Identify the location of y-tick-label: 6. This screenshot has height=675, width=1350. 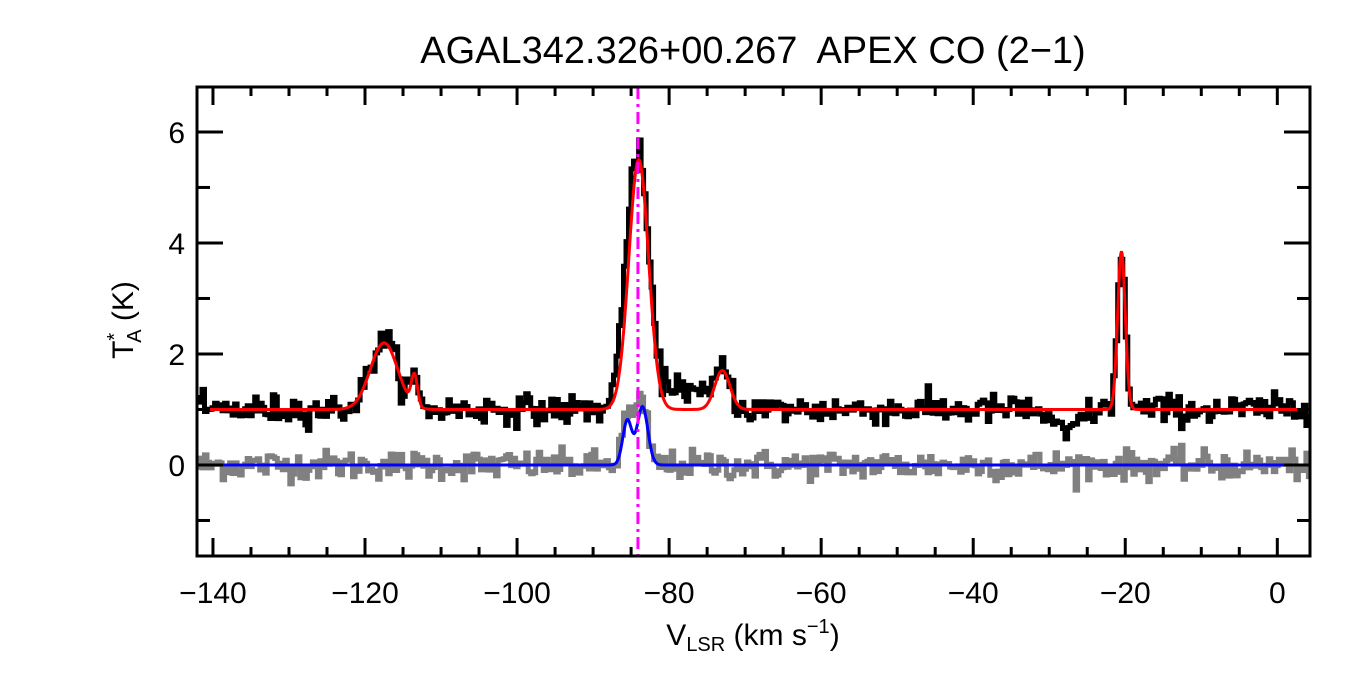
(176, 133).